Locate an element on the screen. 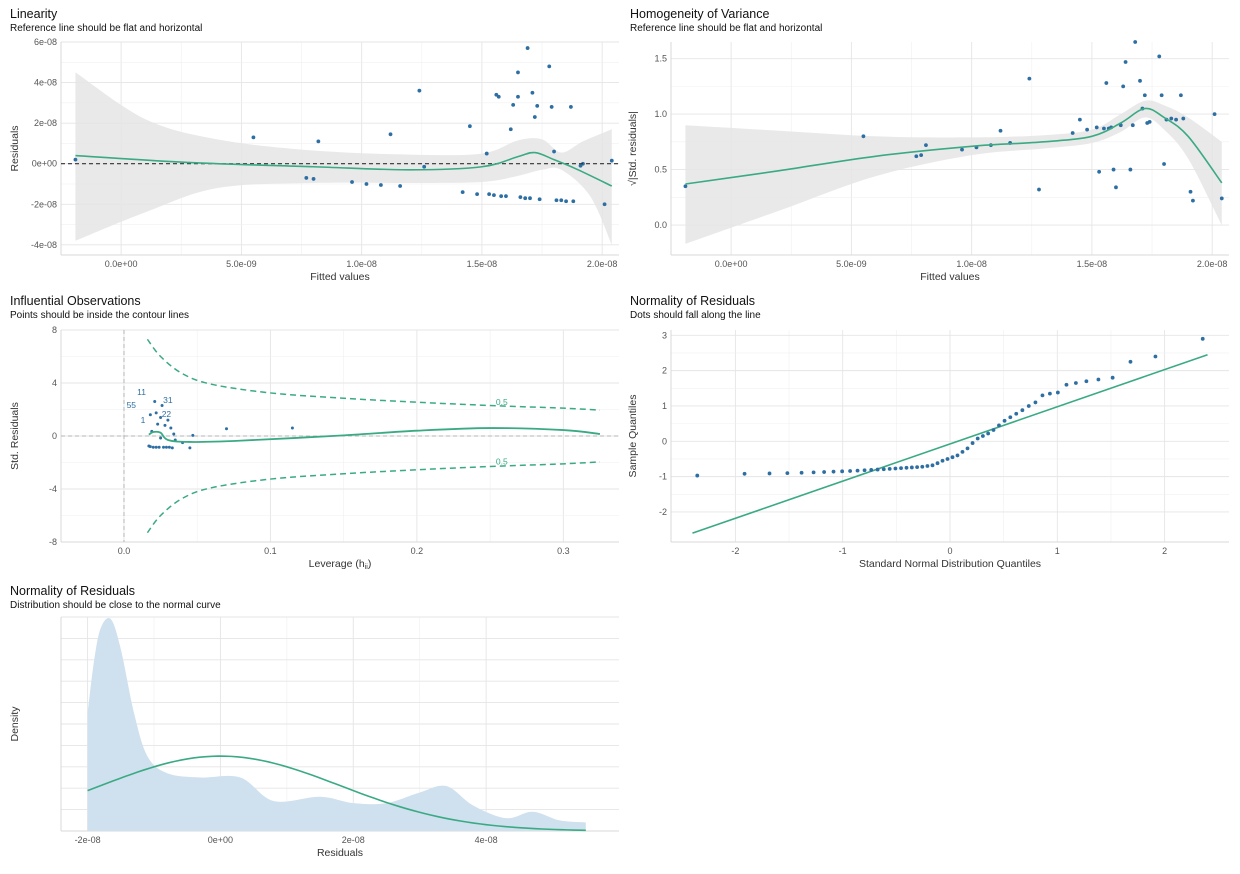 This screenshot has width=1240, height=874. x-tick-label: -1 is located at coordinates (843, 551).